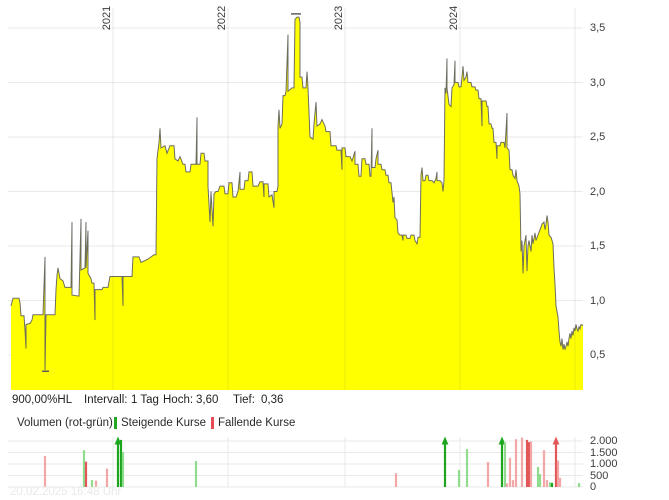  Describe the element at coordinates (598, 300) in the screenshot. I see `price-tick-label: 1,0` at that location.